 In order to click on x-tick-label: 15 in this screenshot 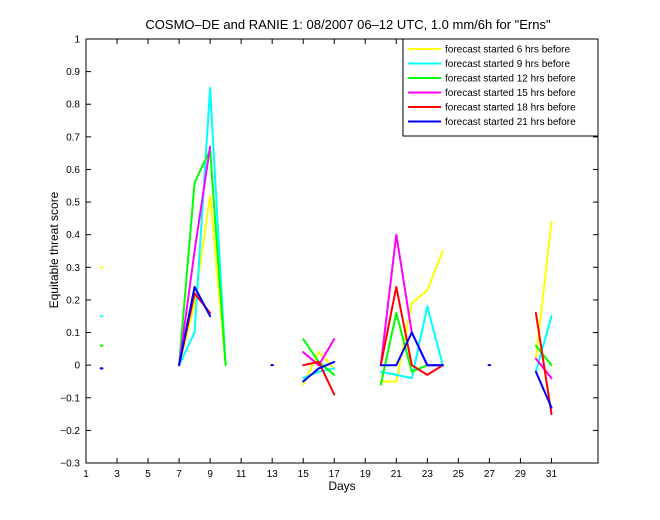, I will do `click(304, 474)`.